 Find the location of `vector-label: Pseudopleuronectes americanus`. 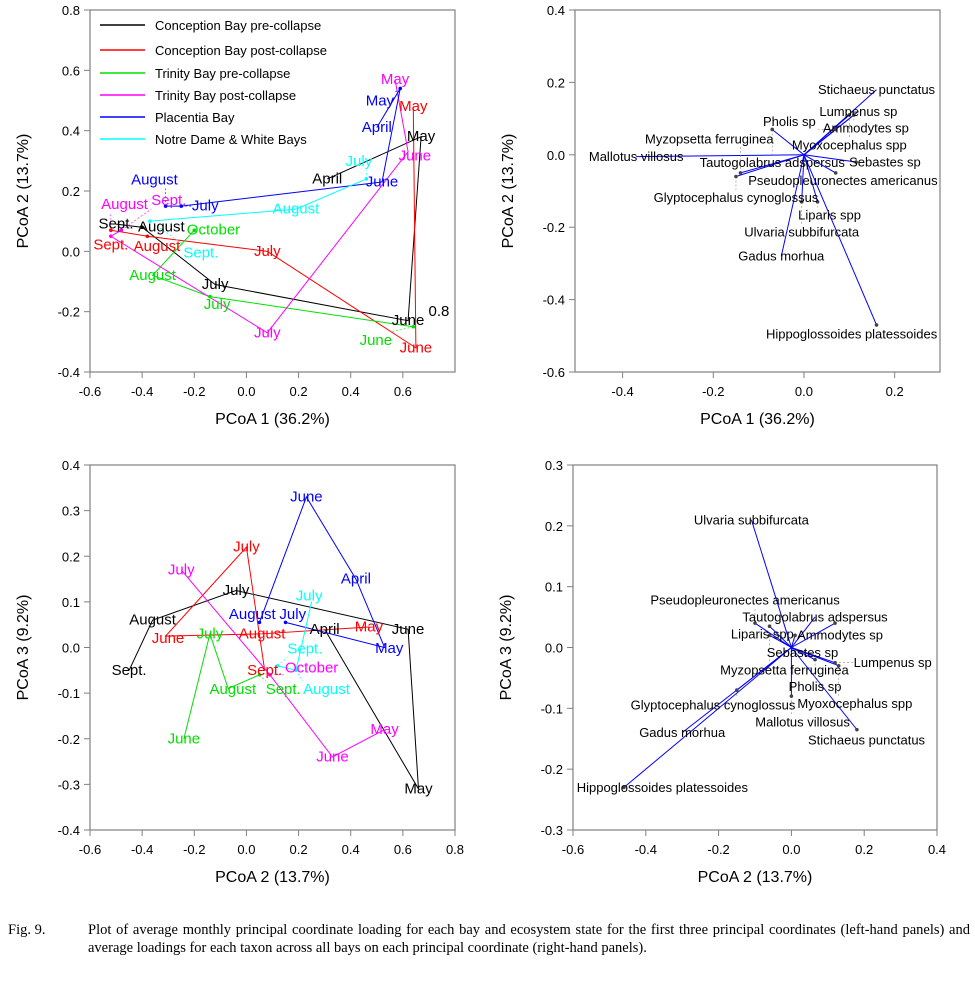

vector-label: Pseudopleuronectes americanus is located at coordinates (843, 180).